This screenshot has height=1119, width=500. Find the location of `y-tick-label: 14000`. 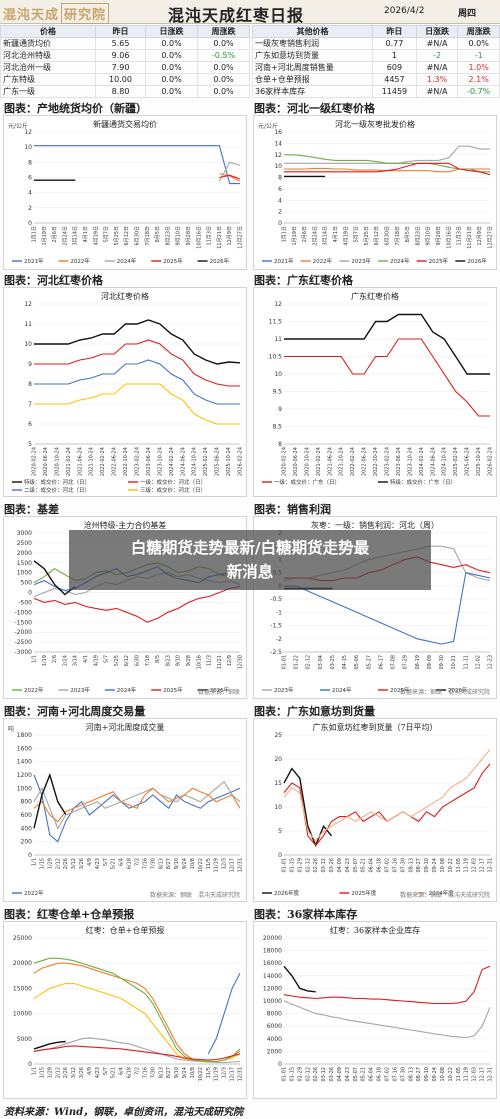

y-tick-label: 14000 is located at coordinates (272, 976).